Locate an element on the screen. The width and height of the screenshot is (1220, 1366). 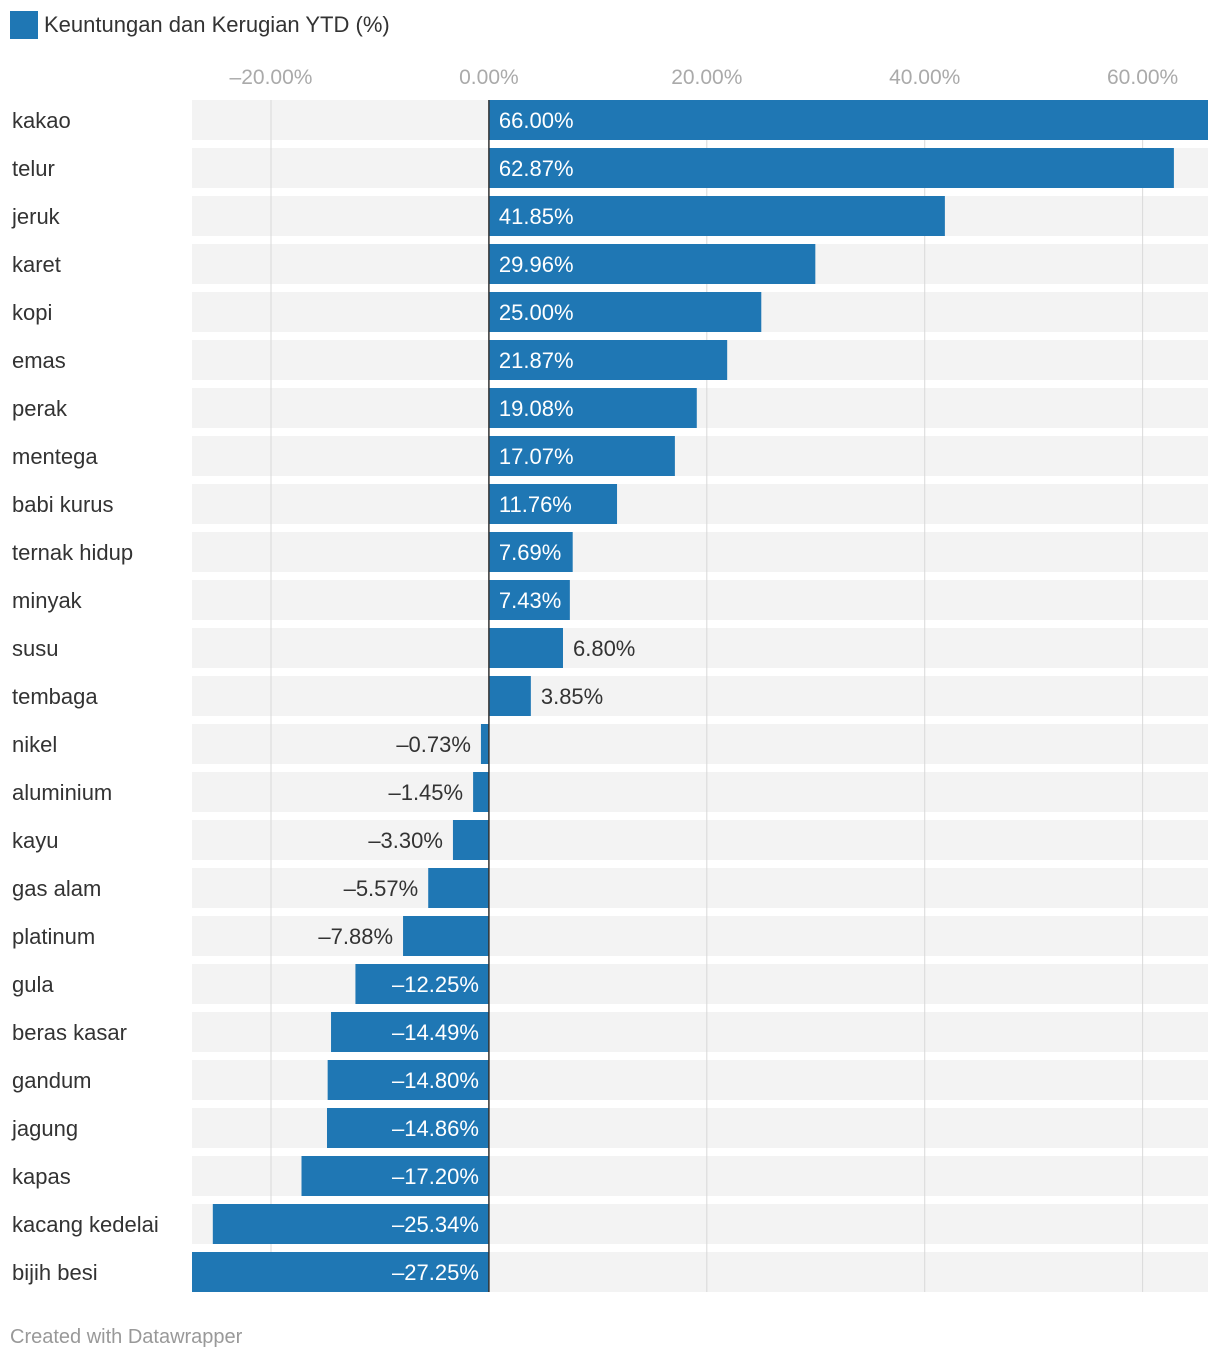
x-tick-label: 0.00% is located at coordinates (489, 77).